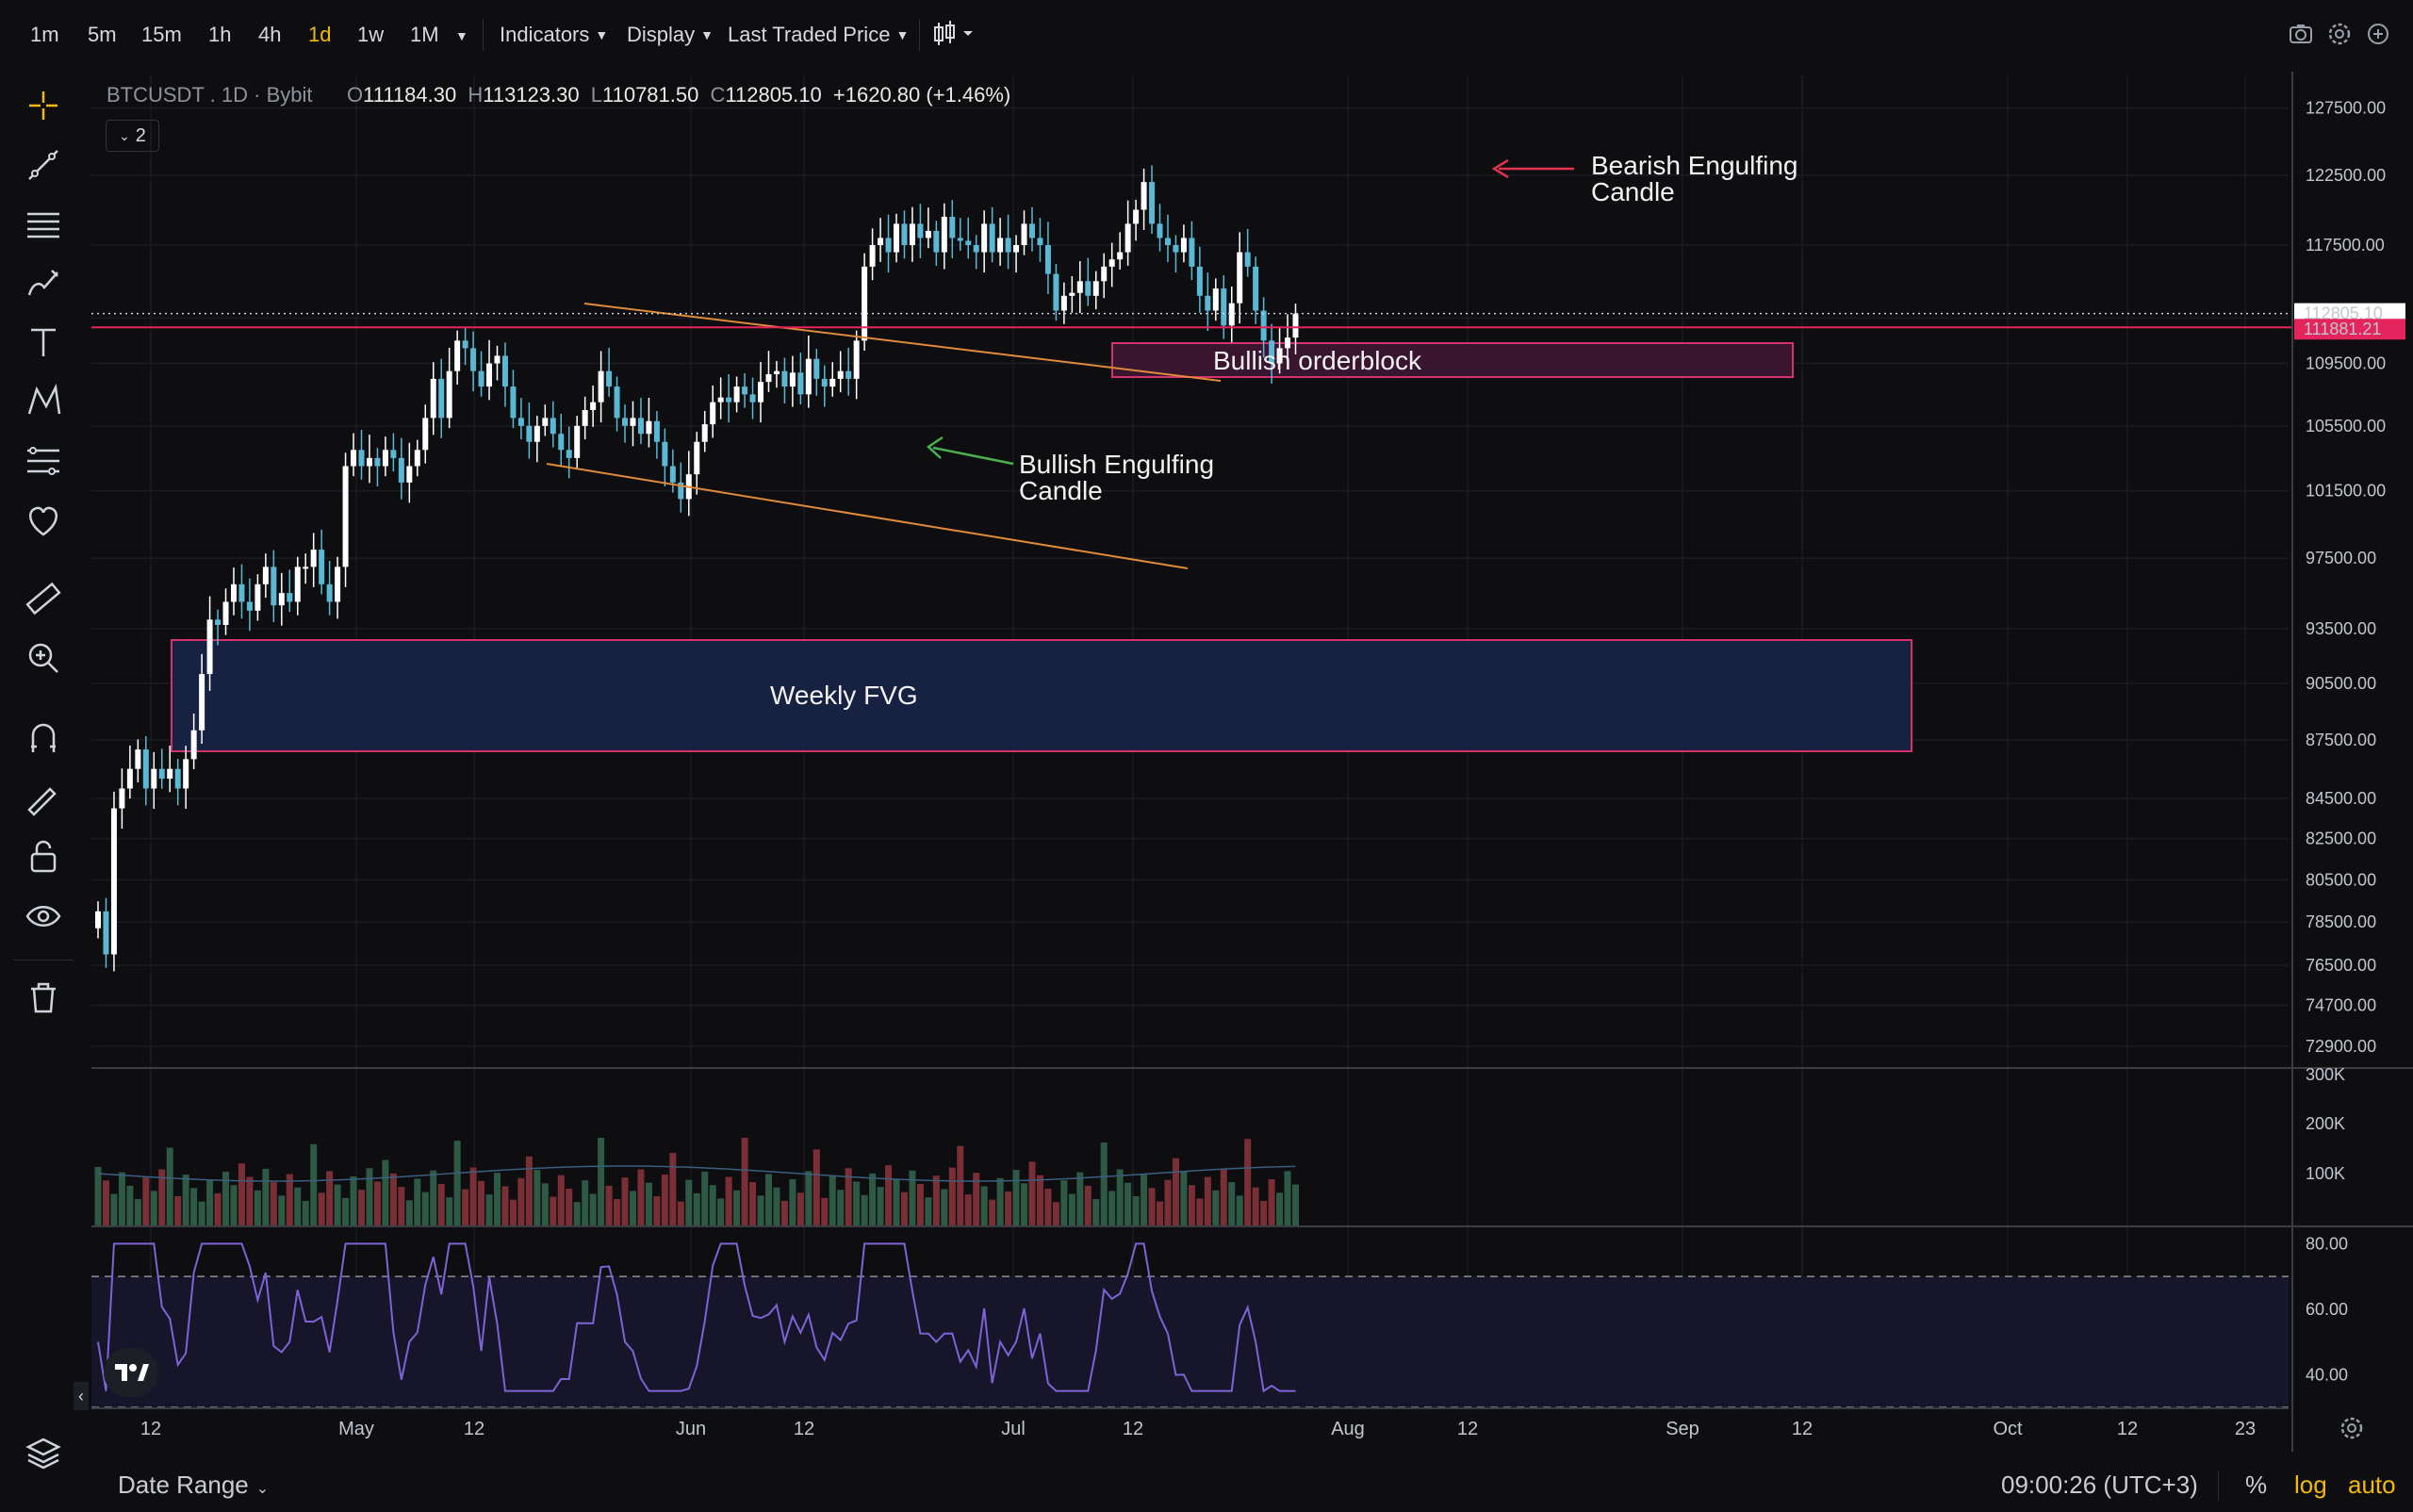 The height and width of the screenshot is (1512, 2413). I want to click on favorites-tool, so click(43, 520).